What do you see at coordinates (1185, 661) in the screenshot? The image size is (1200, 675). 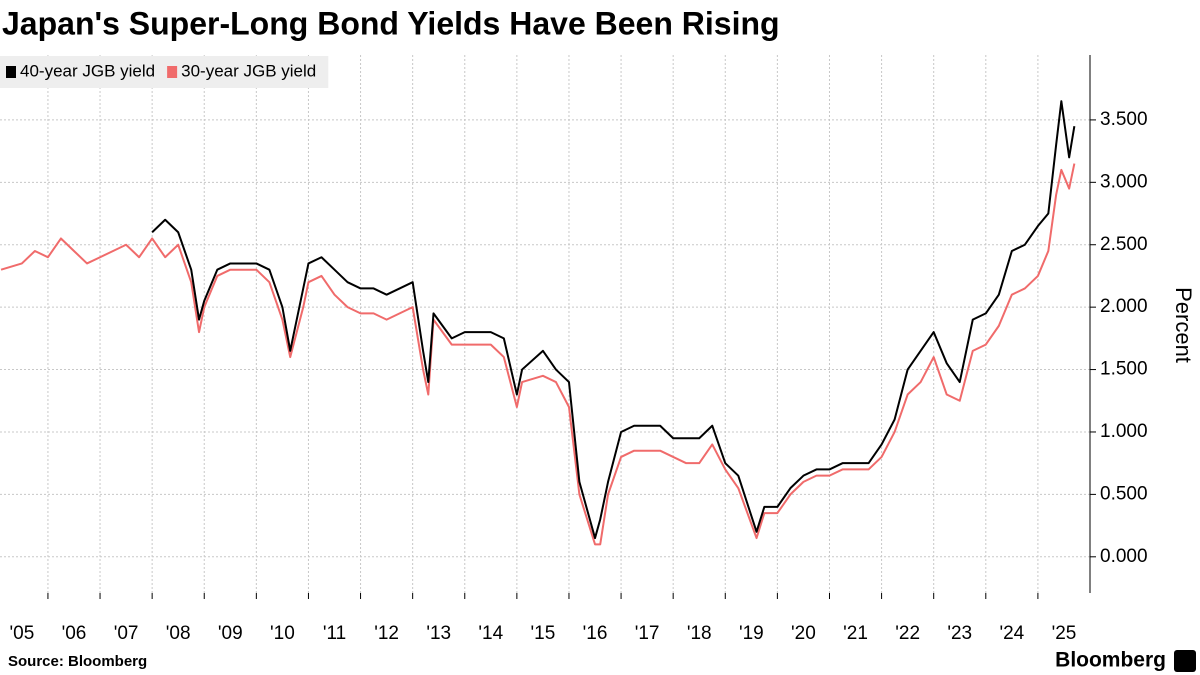 I see `brand-icon` at bounding box center [1185, 661].